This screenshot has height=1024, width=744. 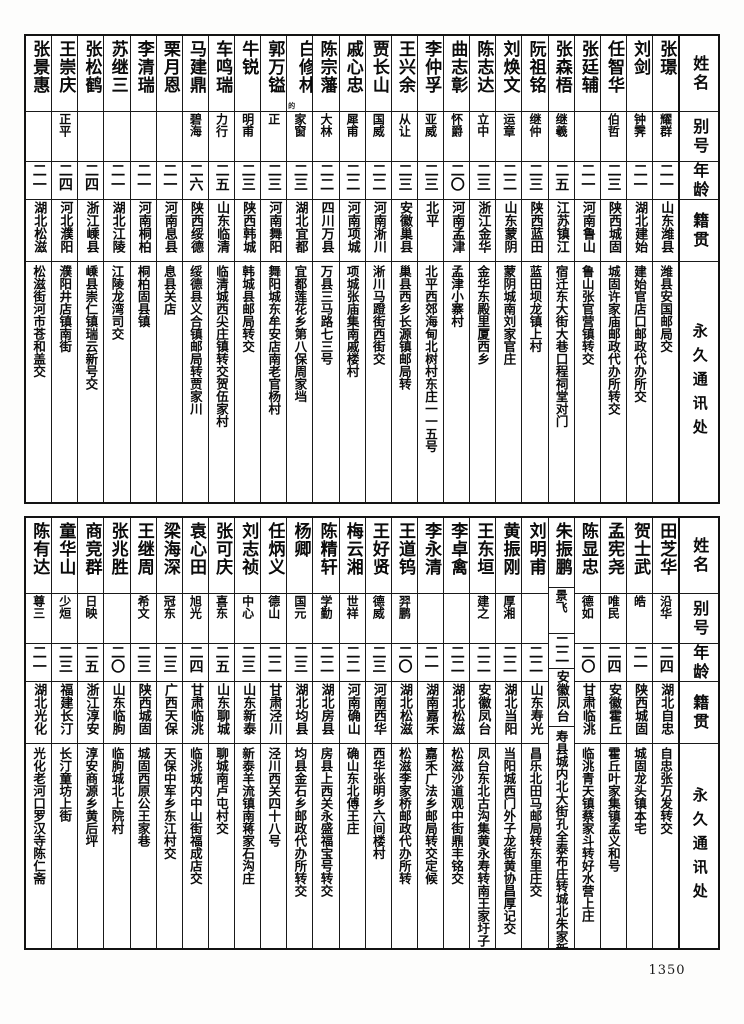 What do you see at coordinates (639, 791) in the screenshot?
I see `cell-address-text: 城固龙头镇本宅` at bounding box center [639, 791].